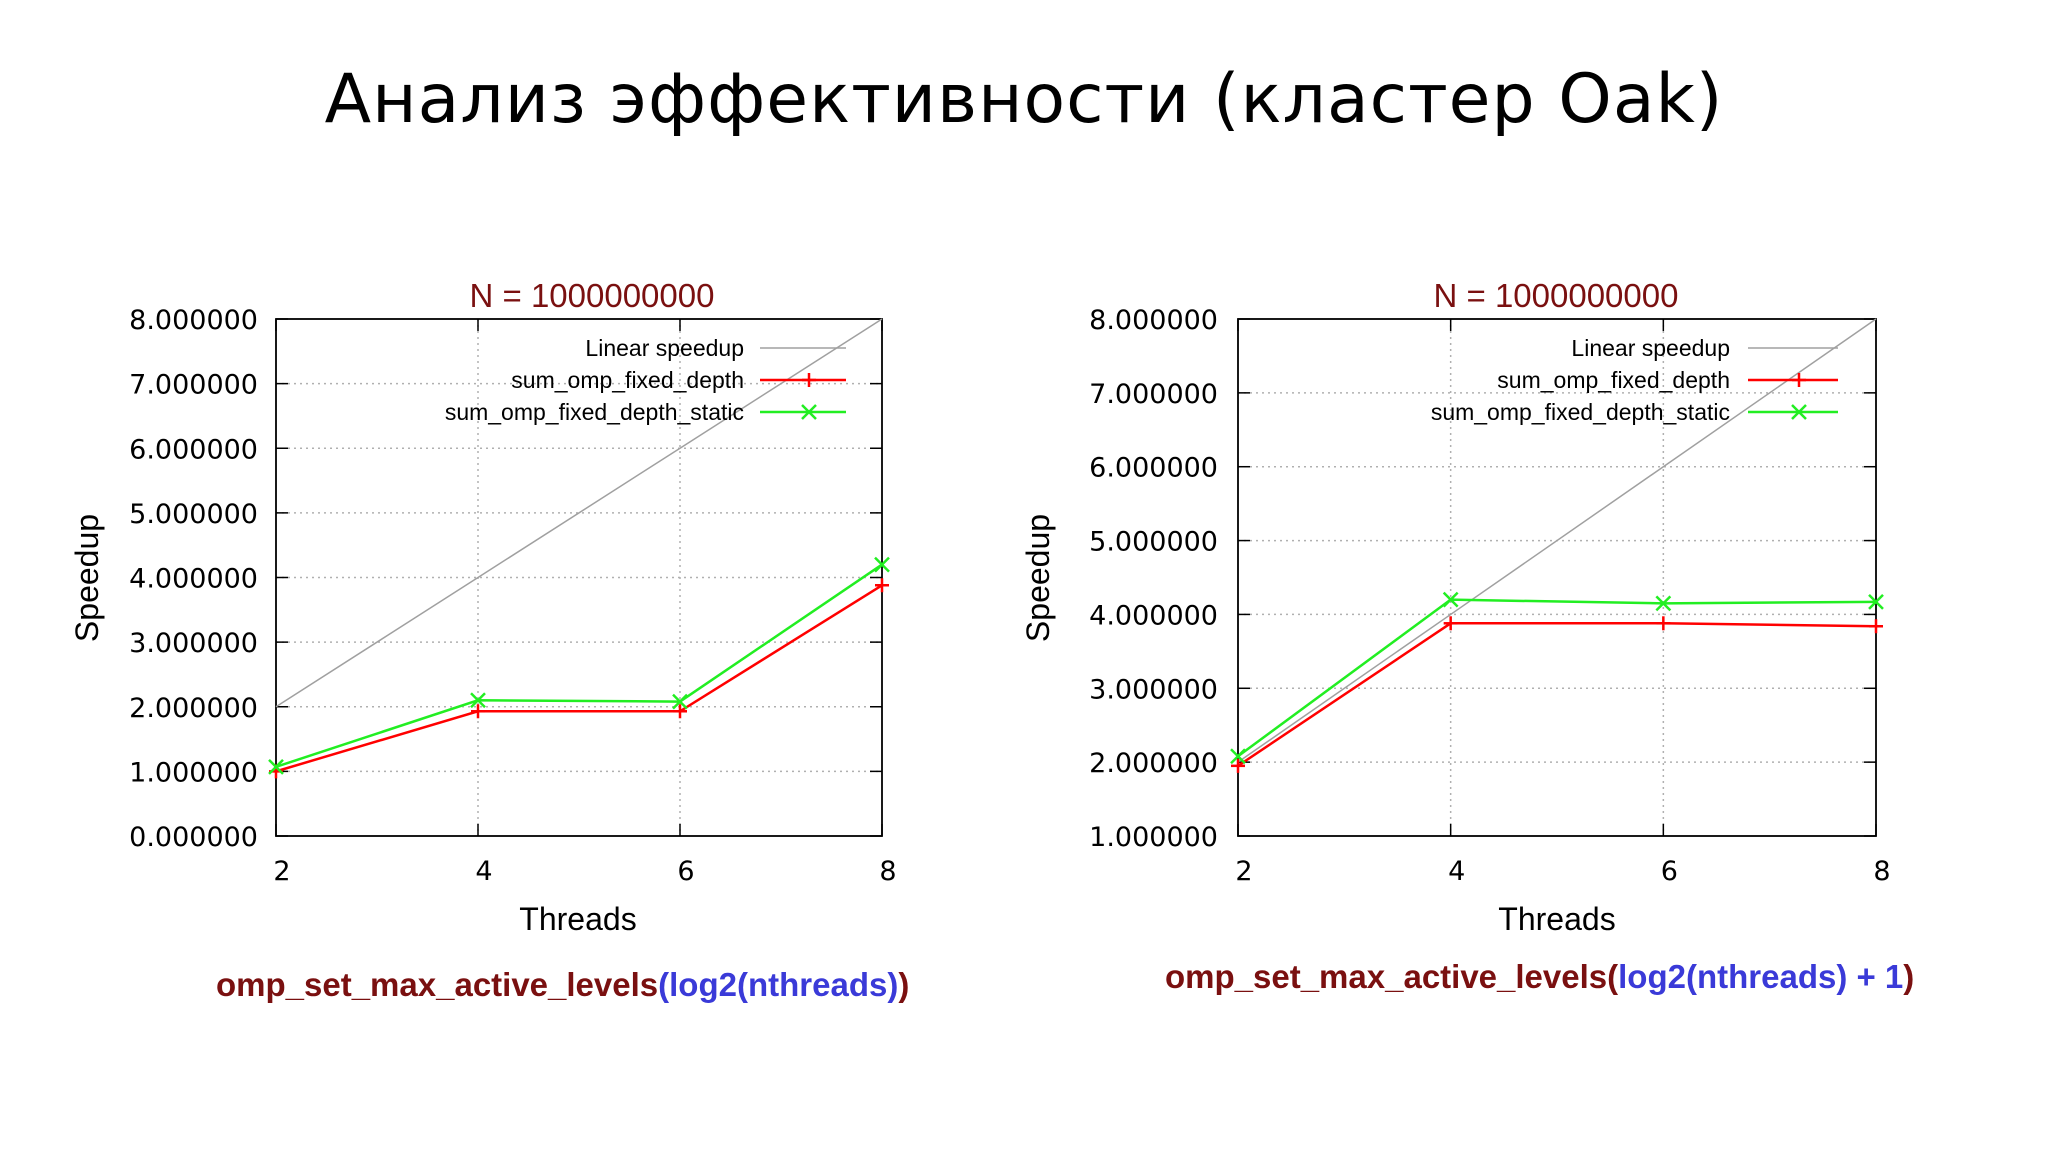  Describe the element at coordinates (1761, 976) in the screenshot. I see `caption-right-argument: log2(nthreads) + 1` at that location.